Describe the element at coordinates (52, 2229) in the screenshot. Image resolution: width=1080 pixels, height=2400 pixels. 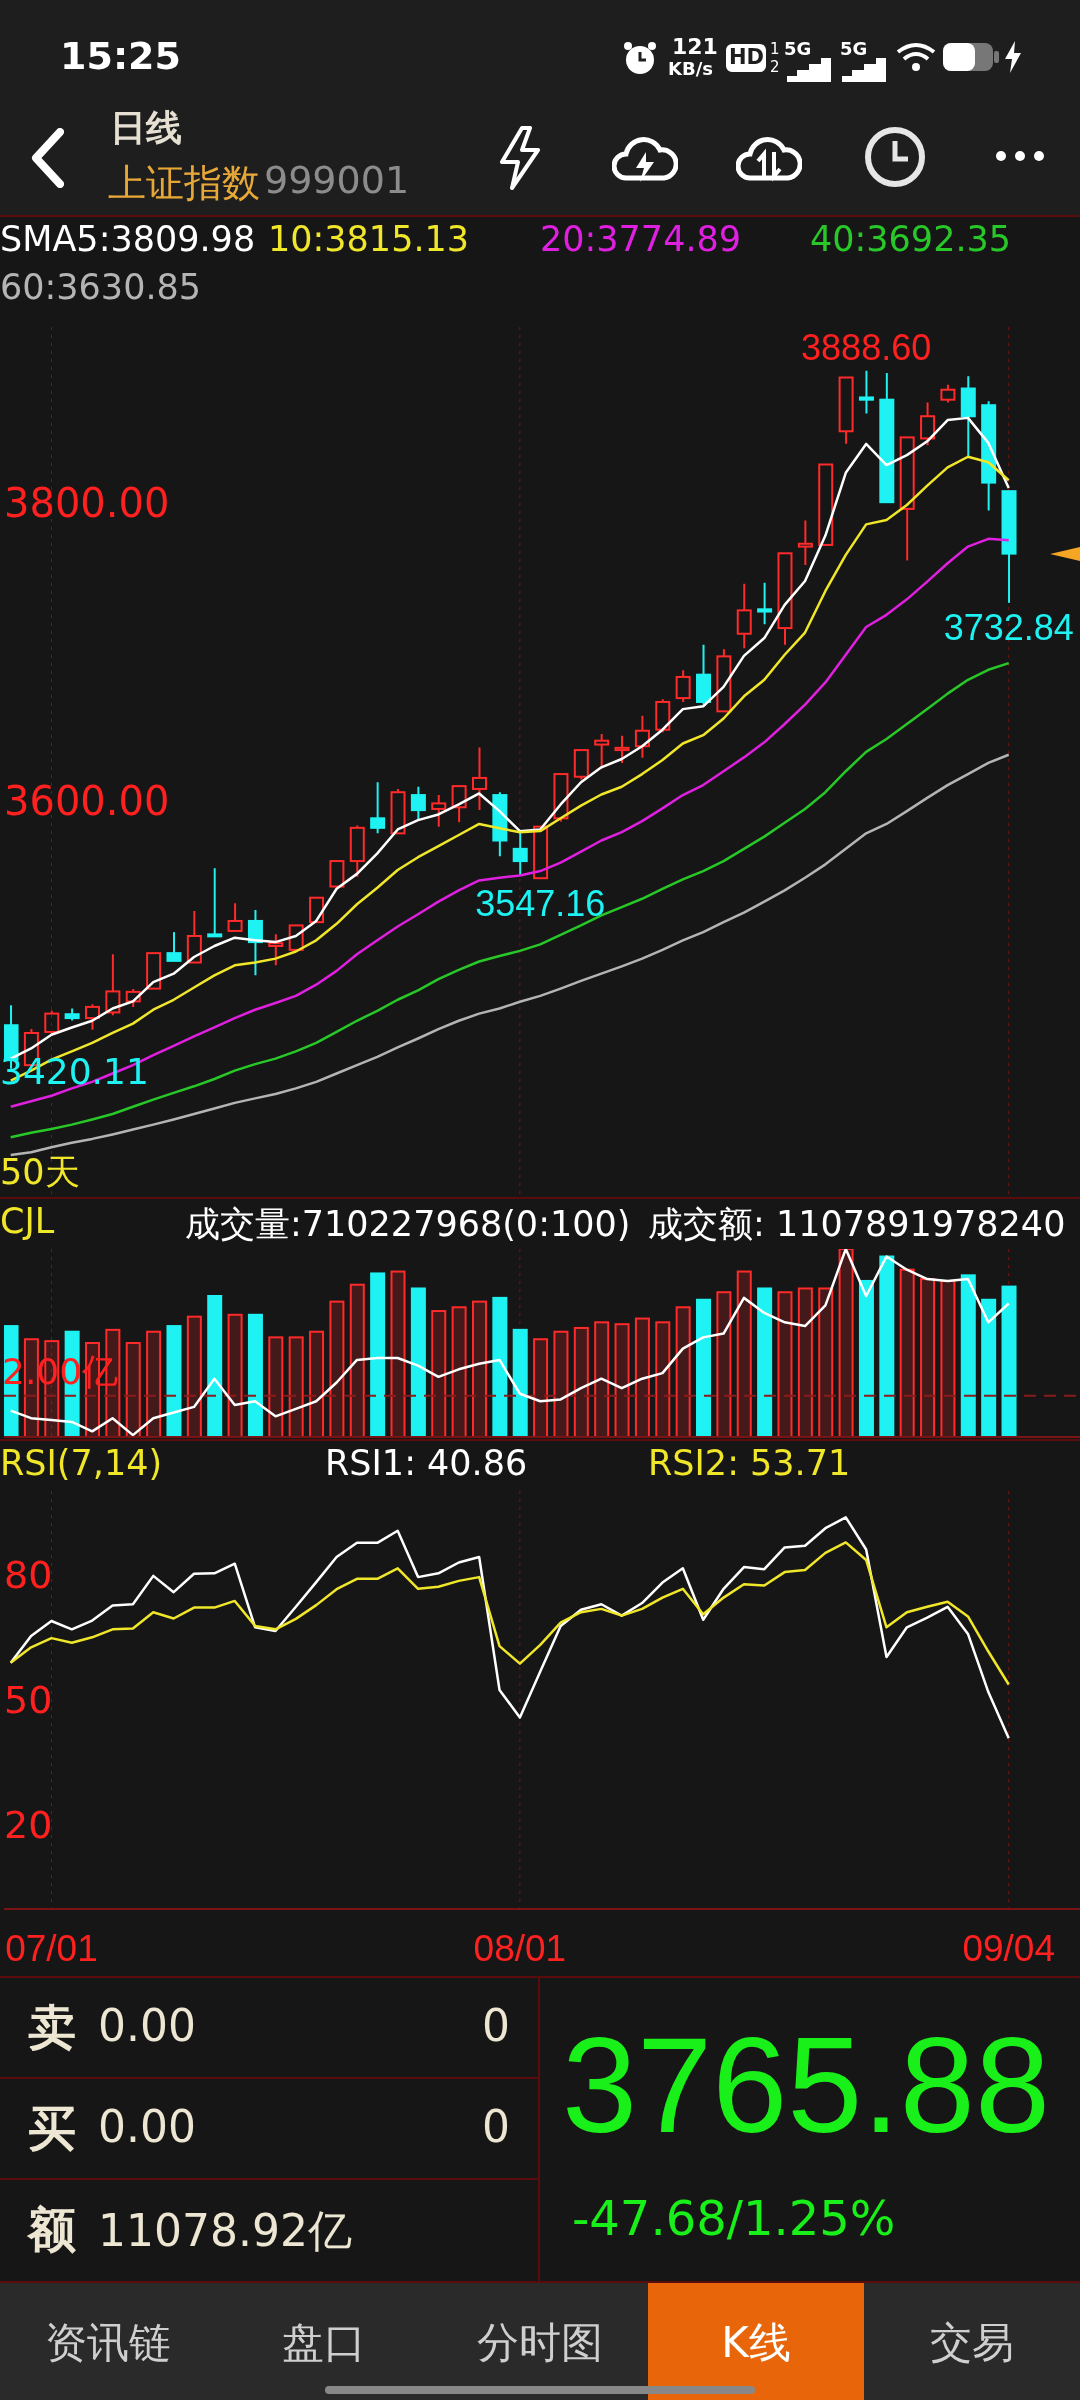
I see `text: 额` at that location.